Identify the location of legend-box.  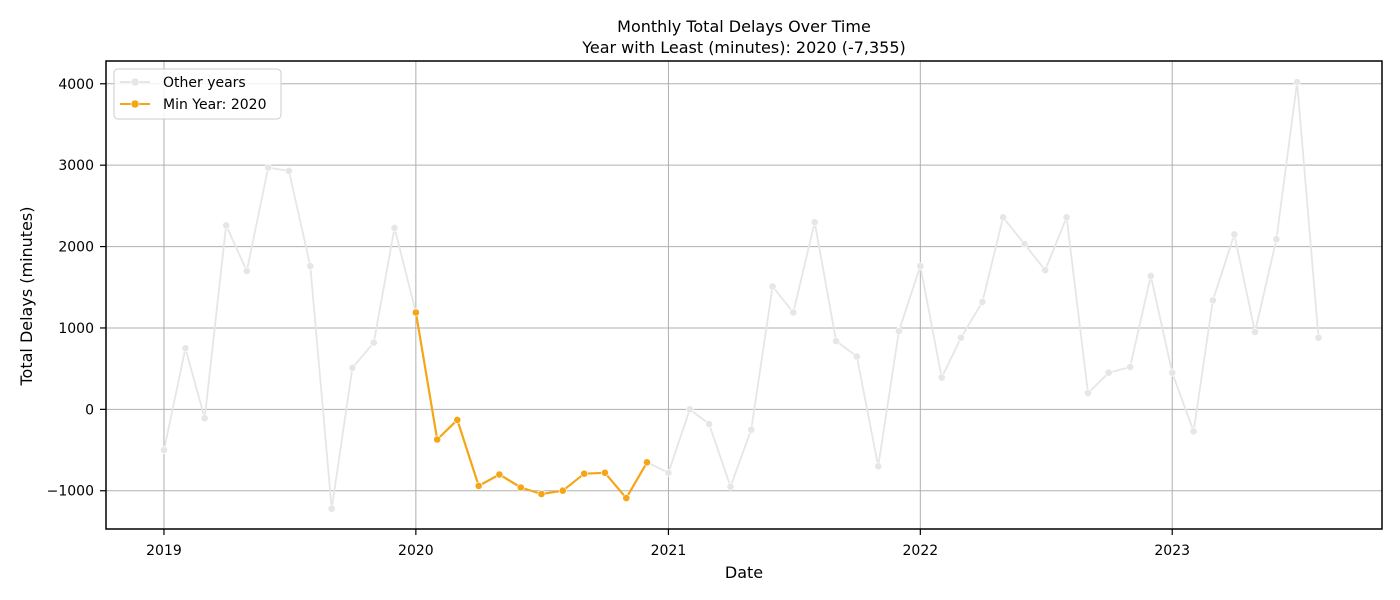
(197, 94).